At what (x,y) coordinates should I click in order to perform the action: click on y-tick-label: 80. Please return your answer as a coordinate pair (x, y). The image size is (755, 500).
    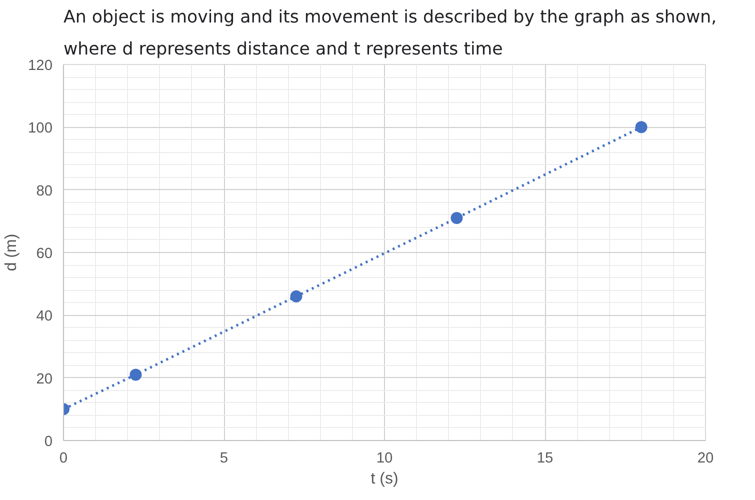
    Looking at the image, I should click on (44, 191).